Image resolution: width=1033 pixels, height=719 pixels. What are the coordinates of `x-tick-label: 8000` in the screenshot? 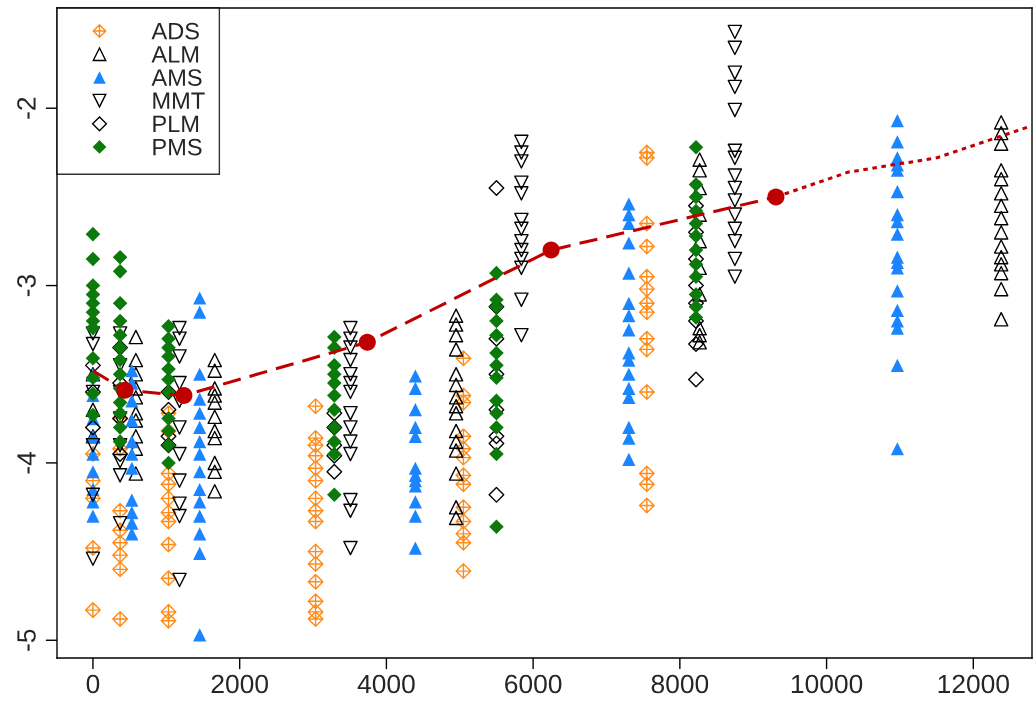 It's located at (680, 684).